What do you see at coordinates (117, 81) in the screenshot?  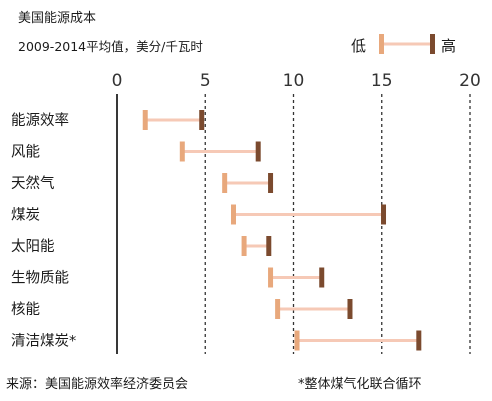 I see `x-tick-label-0: 0` at bounding box center [117, 81].